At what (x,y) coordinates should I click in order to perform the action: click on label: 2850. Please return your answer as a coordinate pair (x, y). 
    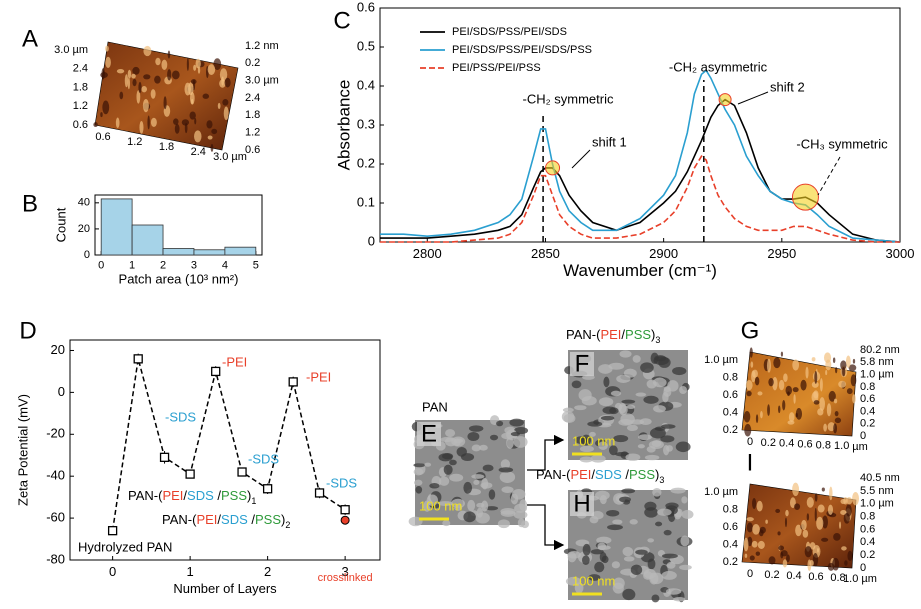
    Looking at the image, I should click on (545, 253).